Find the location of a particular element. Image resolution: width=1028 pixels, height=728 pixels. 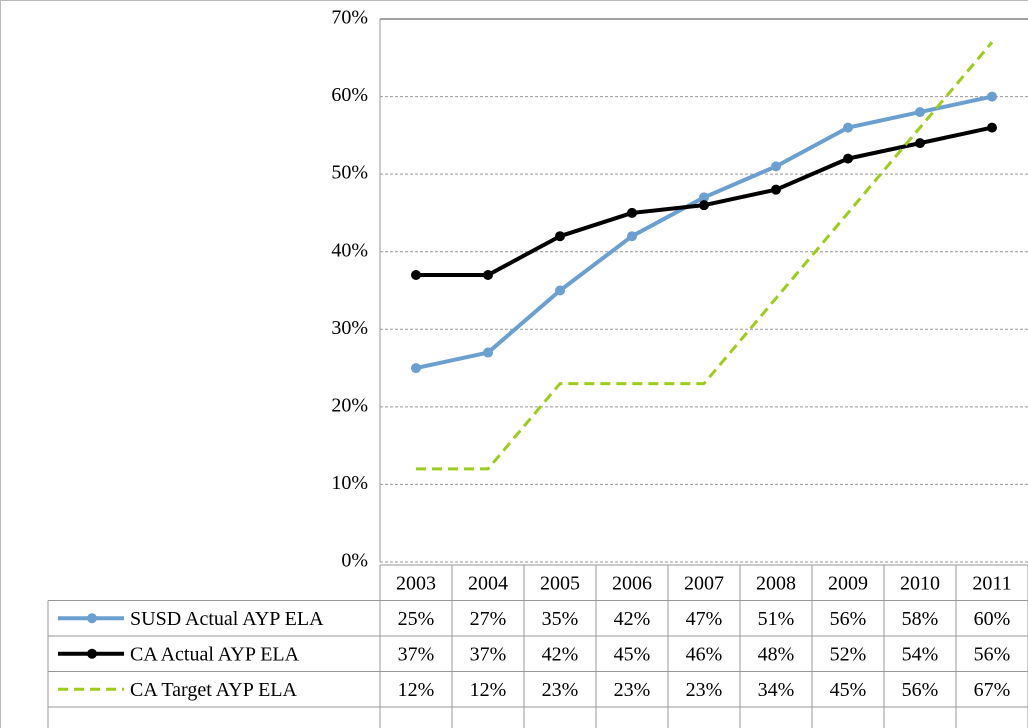

legend-label: CA Target AYP ELA is located at coordinates (214, 690).